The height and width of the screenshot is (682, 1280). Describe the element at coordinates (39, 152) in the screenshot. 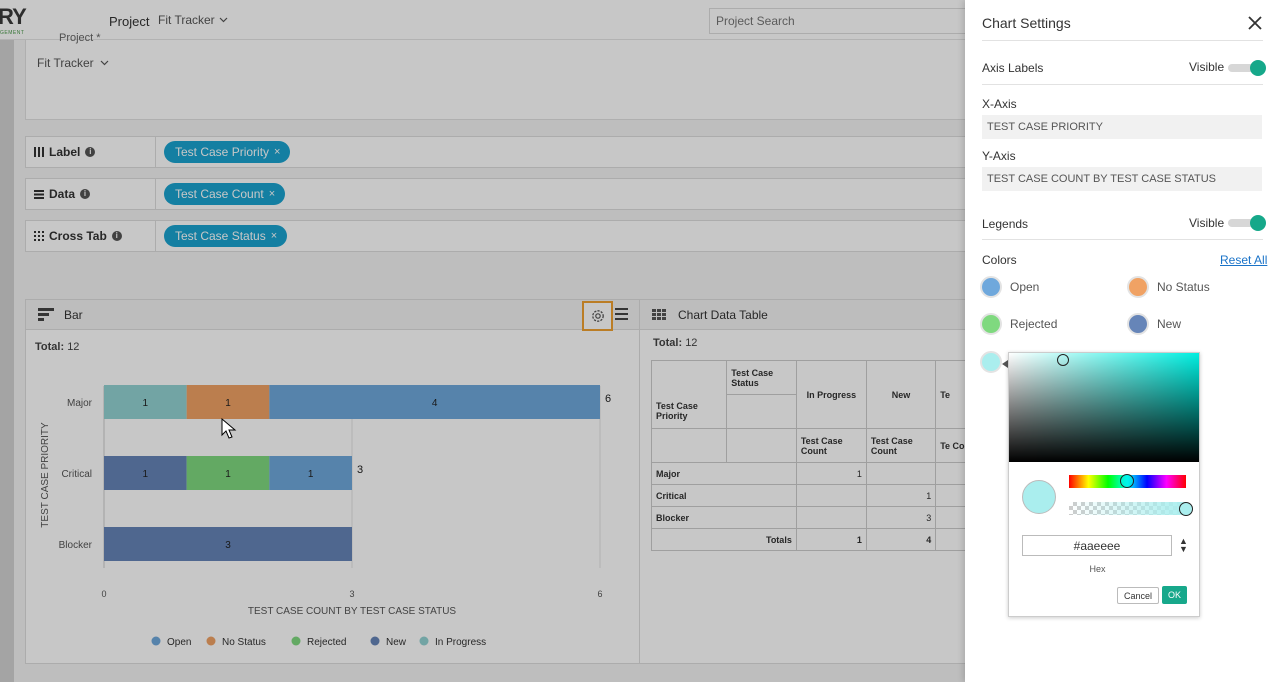

I see `columns-icon` at that location.